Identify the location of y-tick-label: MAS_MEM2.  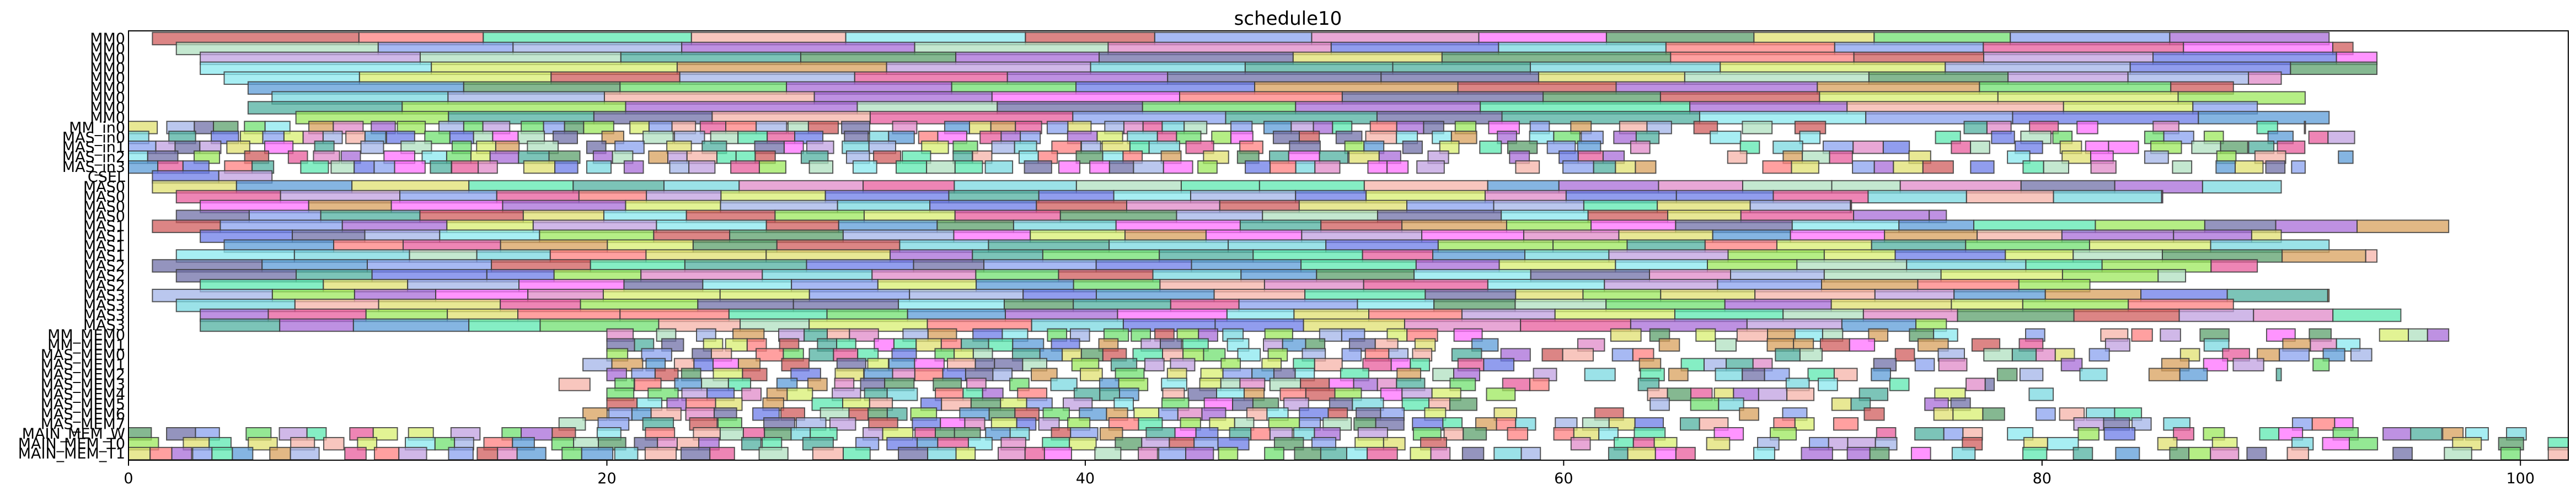
(83, 375).